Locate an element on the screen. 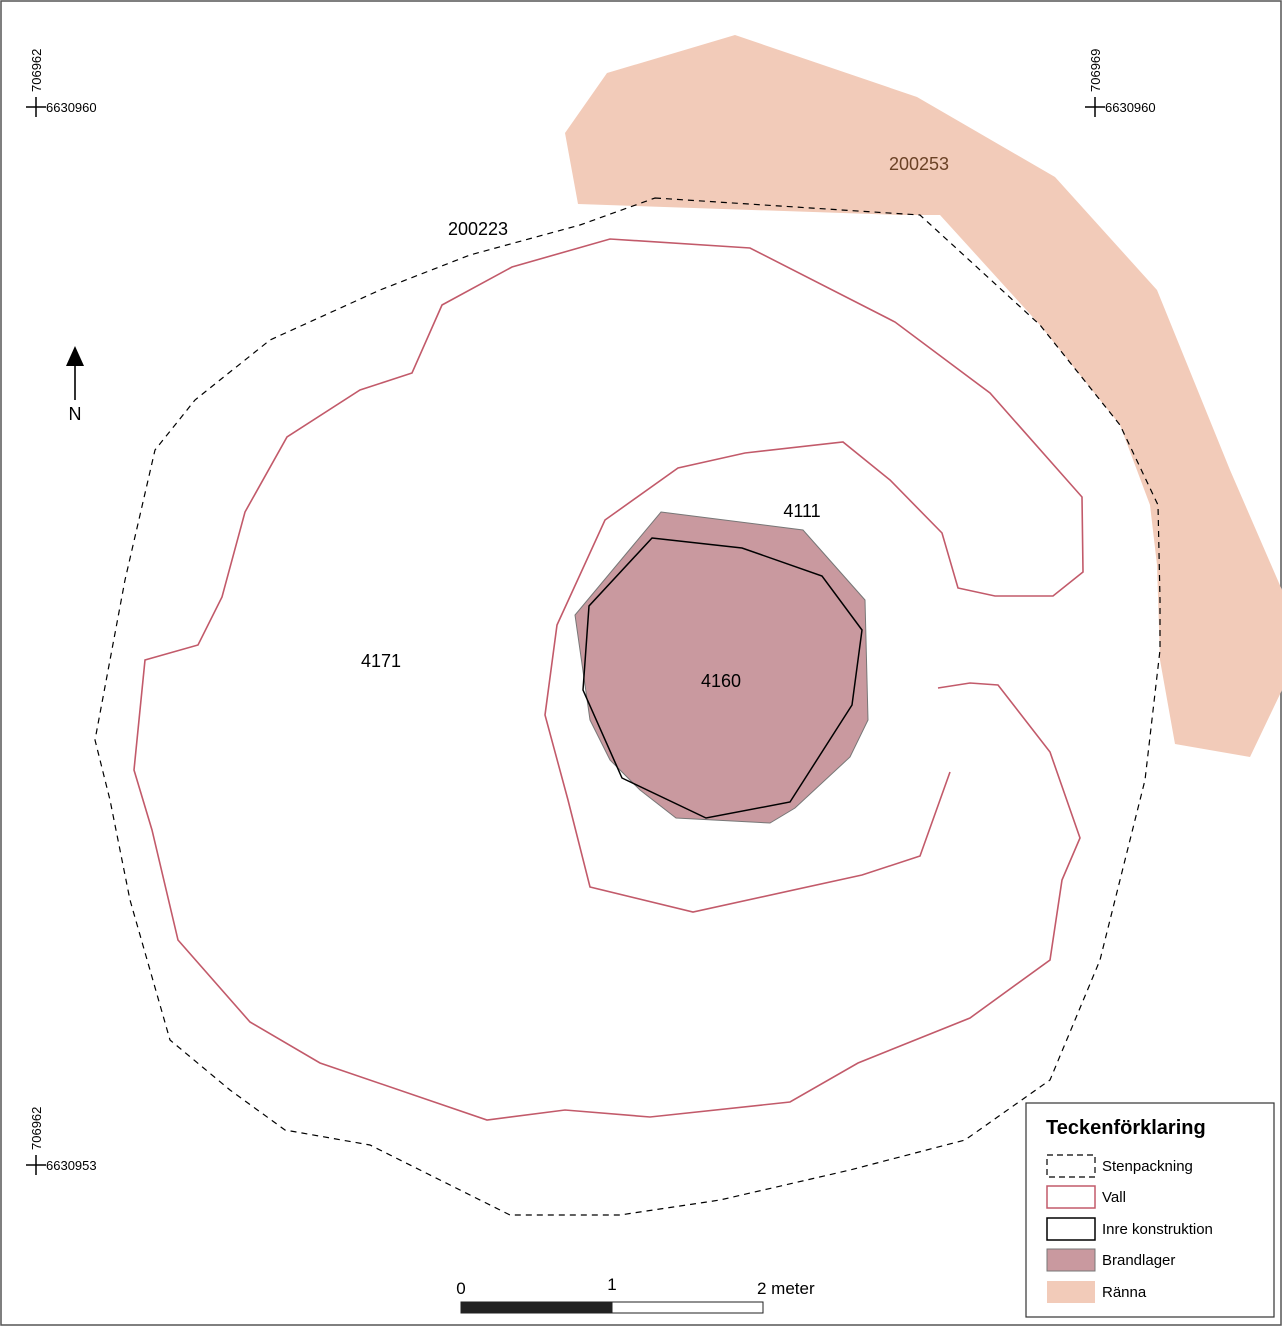  legend-item-ranna: Ränna is located at coordinates (1097, 1292).